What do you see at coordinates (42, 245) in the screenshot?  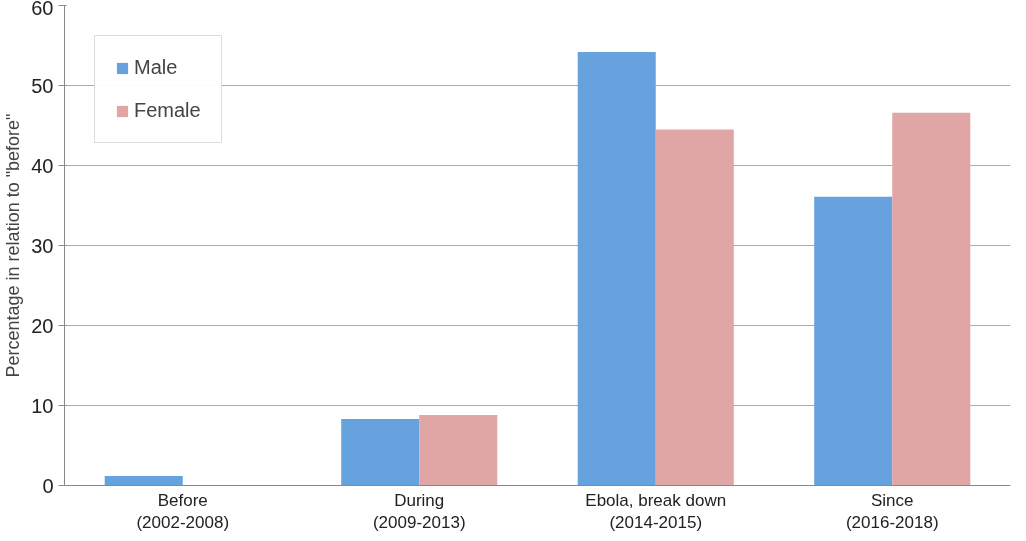 I see `y-tick-label: 30` at bounding box center [42, 245].